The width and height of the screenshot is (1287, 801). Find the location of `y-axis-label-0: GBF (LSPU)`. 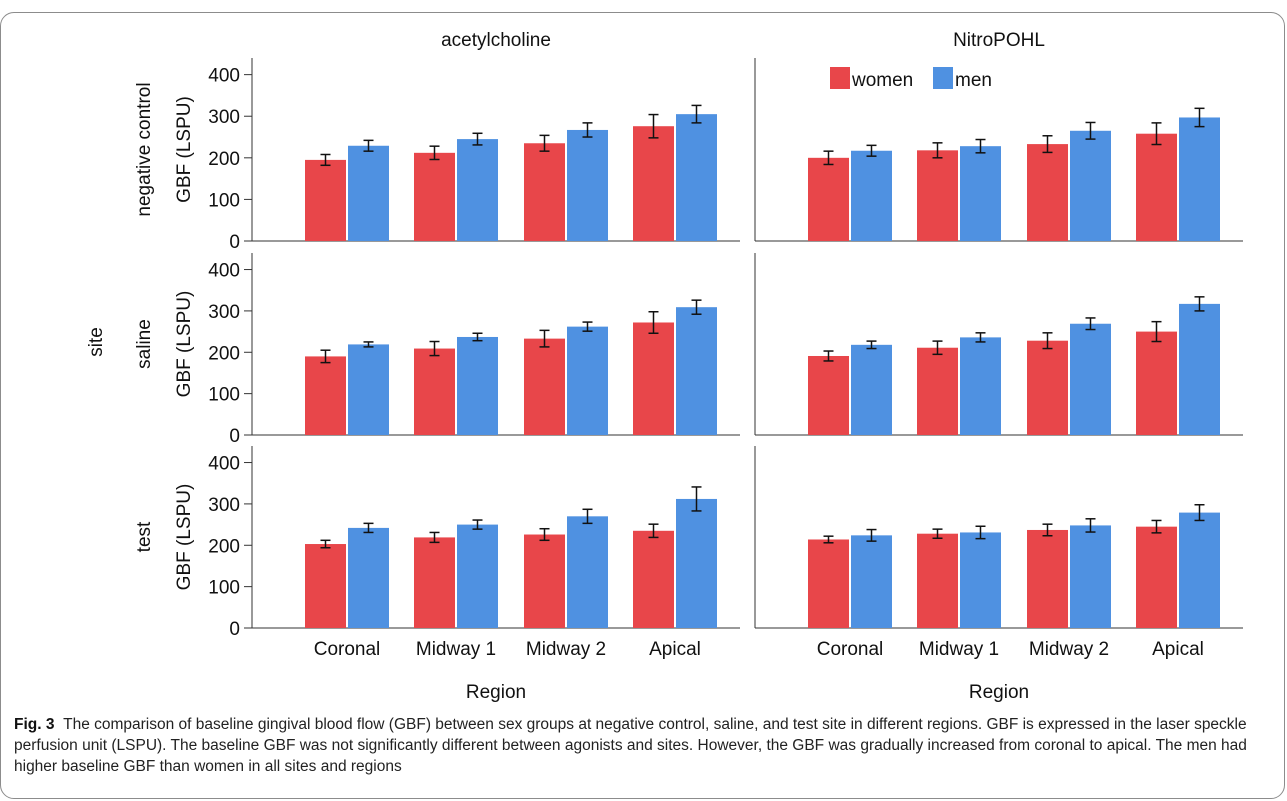

y-axis-label-0: GBF (LSPU) is located at coordinates (184, 149).